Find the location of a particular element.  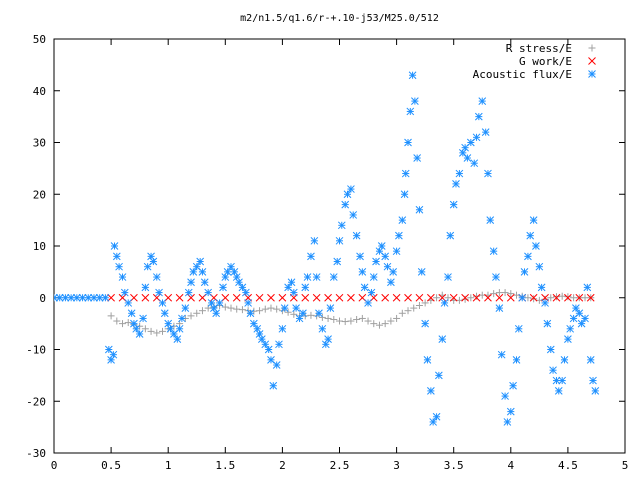

x-tick-label: 1 is located at coordinates (168, 465).